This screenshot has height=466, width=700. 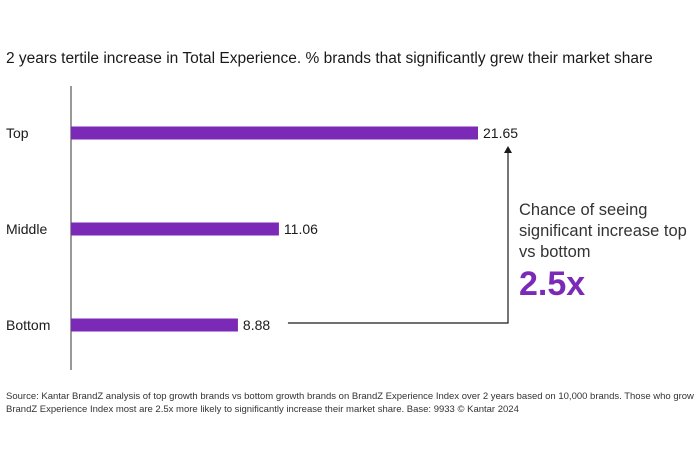 I want to click on connector-line, so click(x=398, y=238).